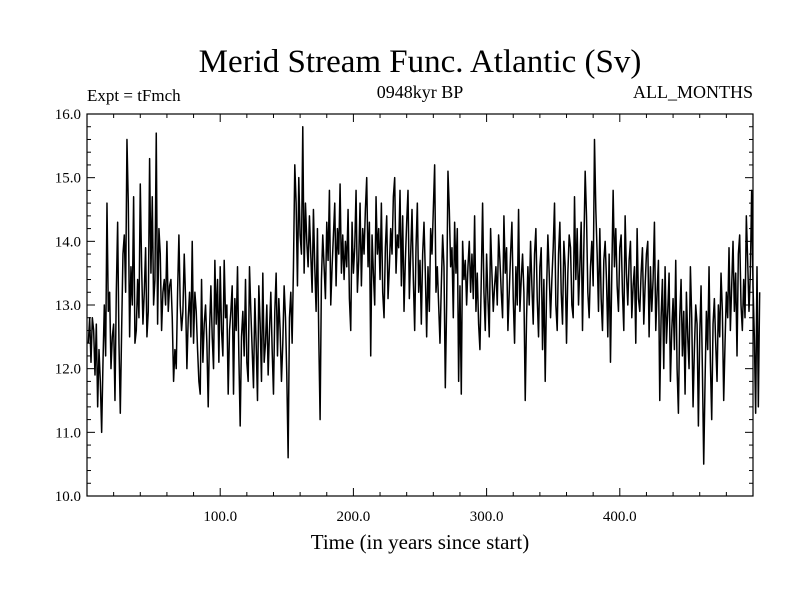 This screenshot has width=800, height=600. What do you see at coordinates (68, 306) in the screenshot?
I see `y-tick-label: 13.0` at bounding box center [68, 306].